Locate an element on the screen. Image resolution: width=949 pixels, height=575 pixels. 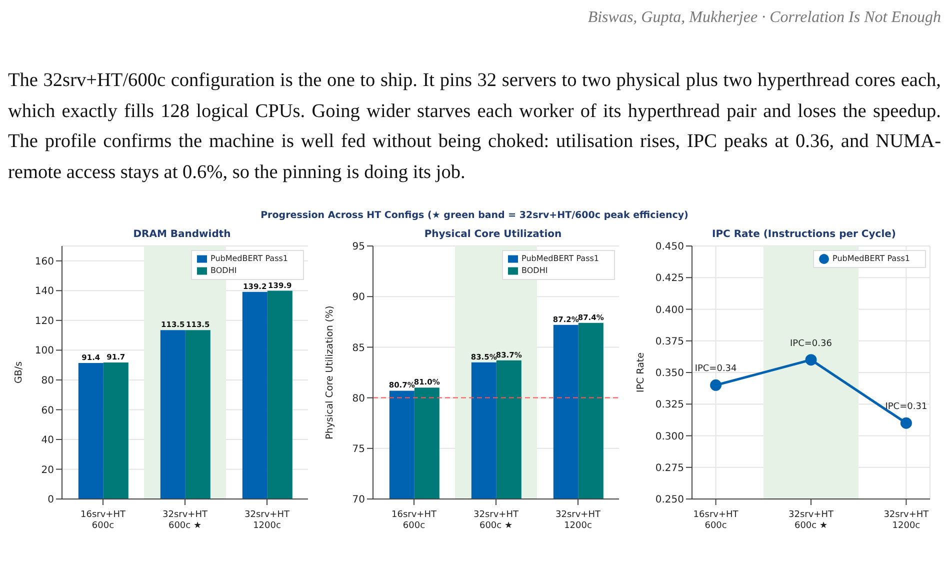
y-tick-label: 0.250 is located at coordinates (669, 500).